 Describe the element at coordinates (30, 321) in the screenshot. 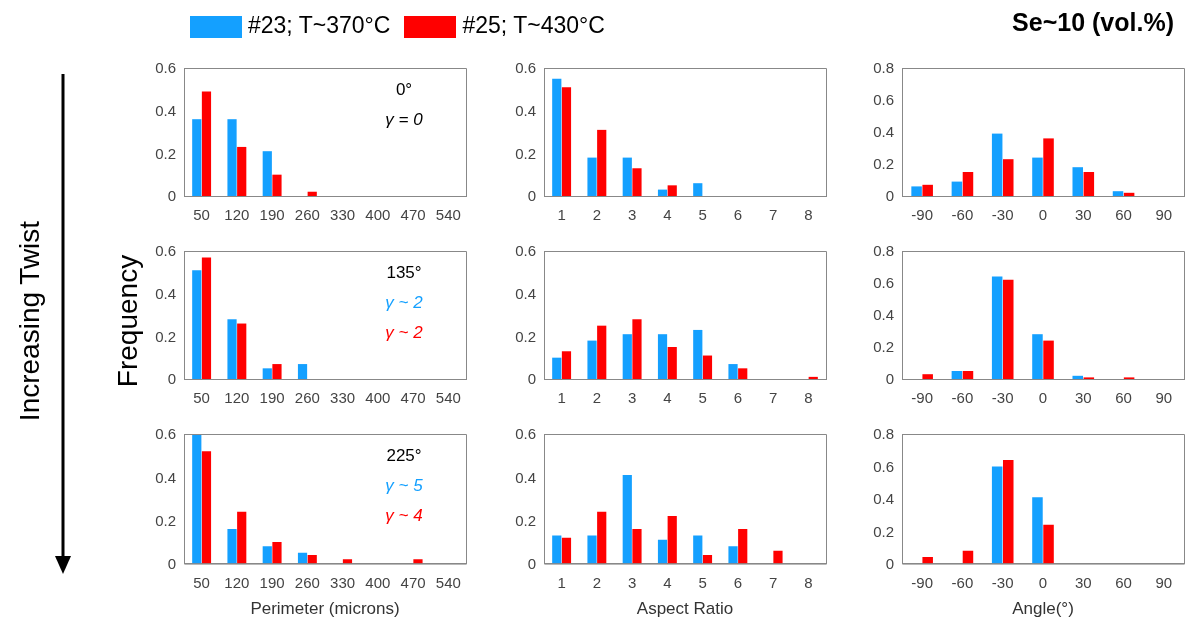

I see `text: Increasing Twist` at that location.